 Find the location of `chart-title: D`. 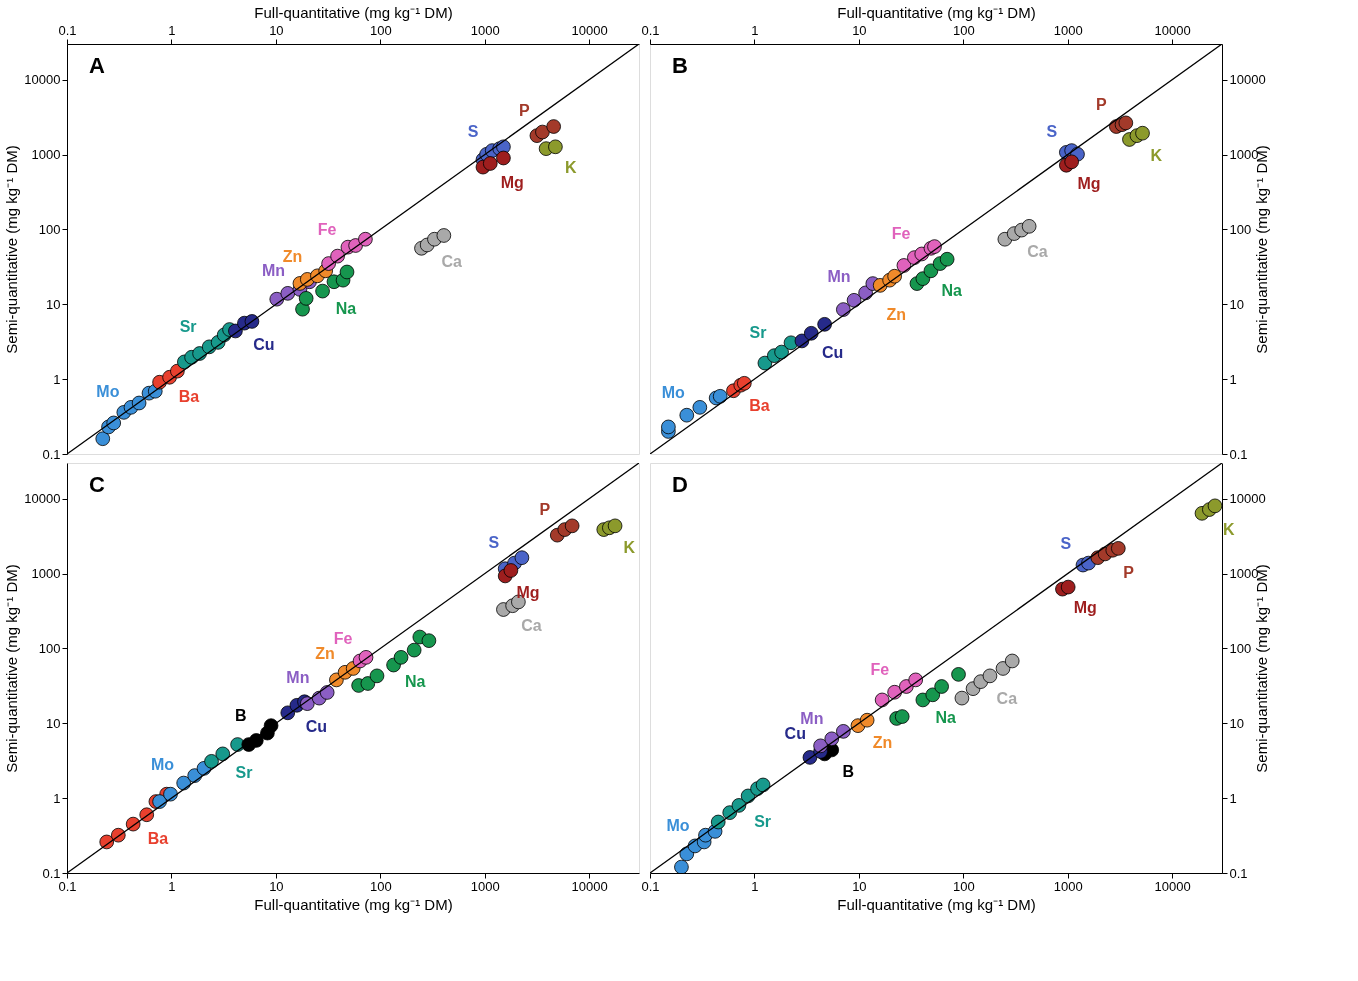

chart-title: D is located at coordinates (680, 484).